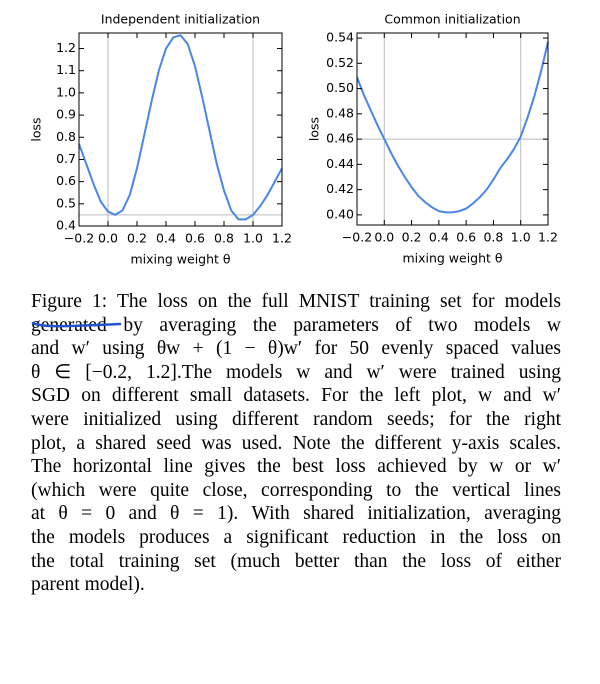 The height and width of the screenshot is (684, 600). I want to click on chart-title: Common initialization, so click(452, 19).